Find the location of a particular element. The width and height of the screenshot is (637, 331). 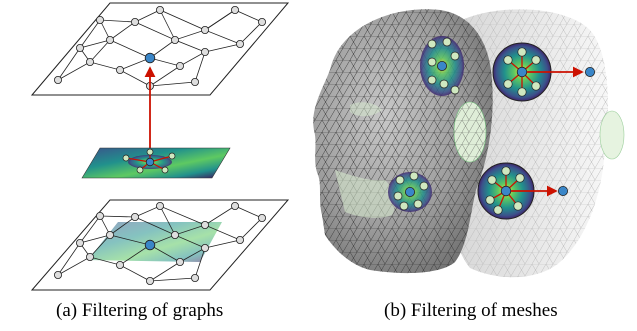

bottom-graph-plane is located at coordinates (160, 245).